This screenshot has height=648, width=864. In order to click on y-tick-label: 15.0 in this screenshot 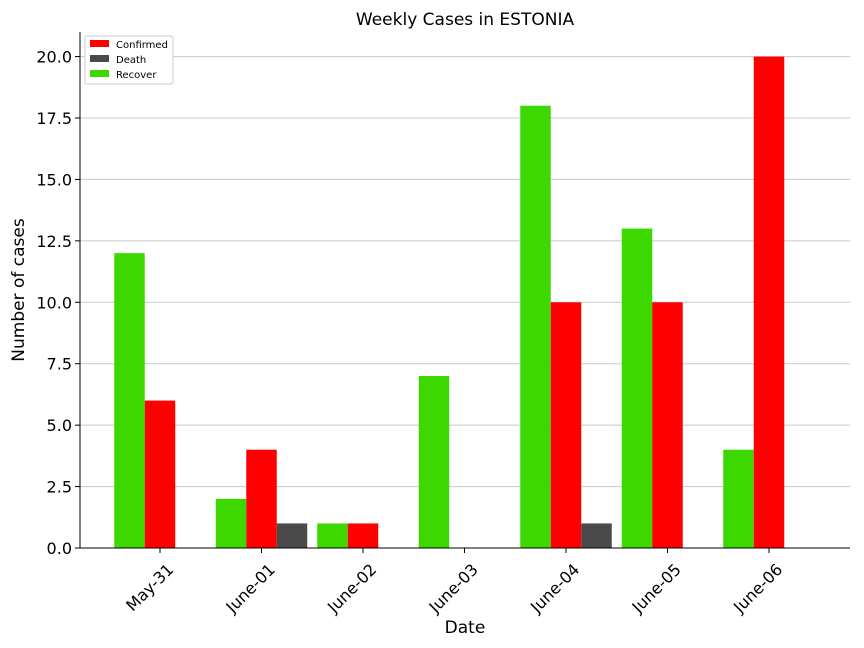, I will do `click(54, 179)`.